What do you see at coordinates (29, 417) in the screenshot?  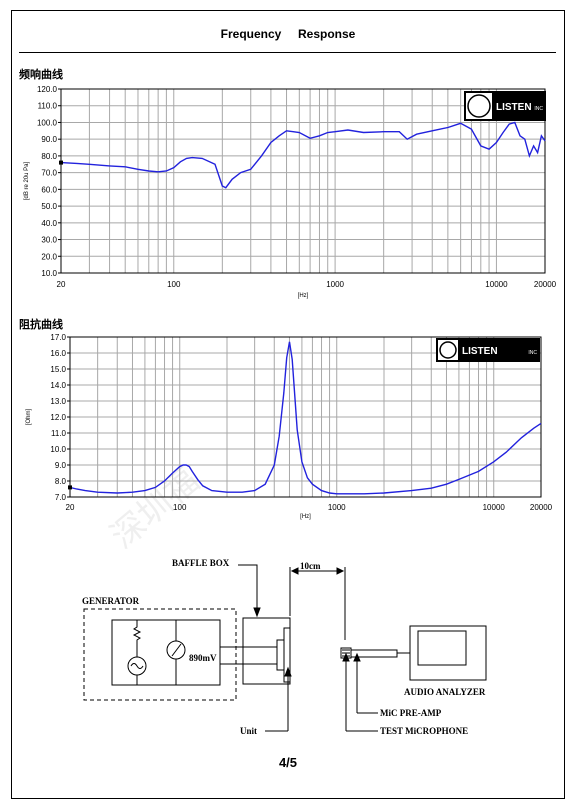 I see `y-axis-label: [Ohm]` at bounding box center [29, 417].